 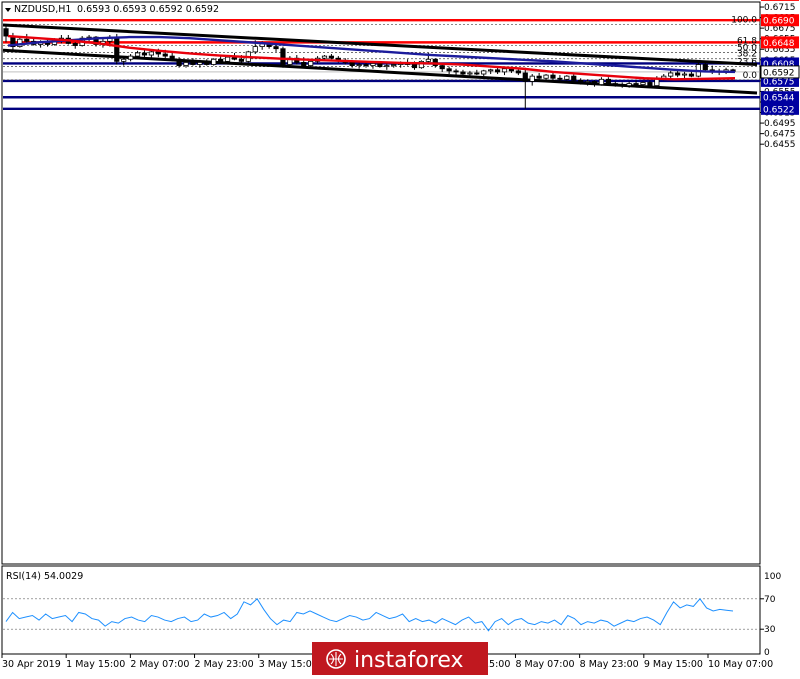 I want to click on moving-average-blue-line, so click(x=371, y=54).